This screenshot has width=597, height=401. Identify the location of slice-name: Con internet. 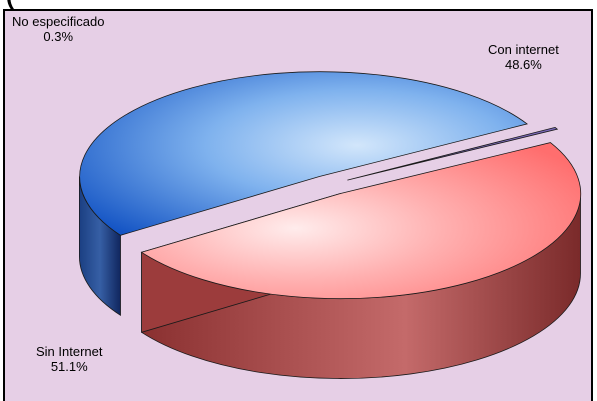
(523, 49).